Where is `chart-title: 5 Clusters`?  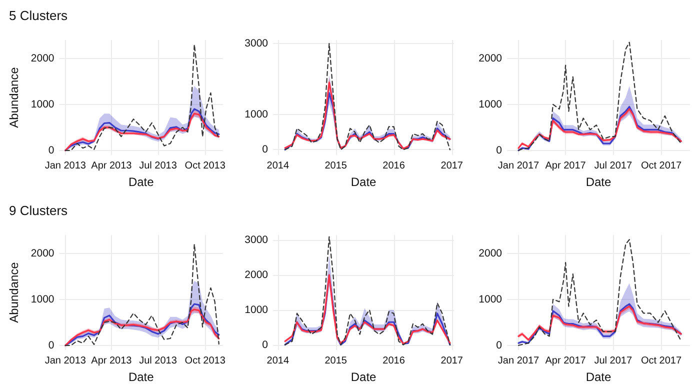
chart-title: 5 Clusters is located at coordinates (38, 15).